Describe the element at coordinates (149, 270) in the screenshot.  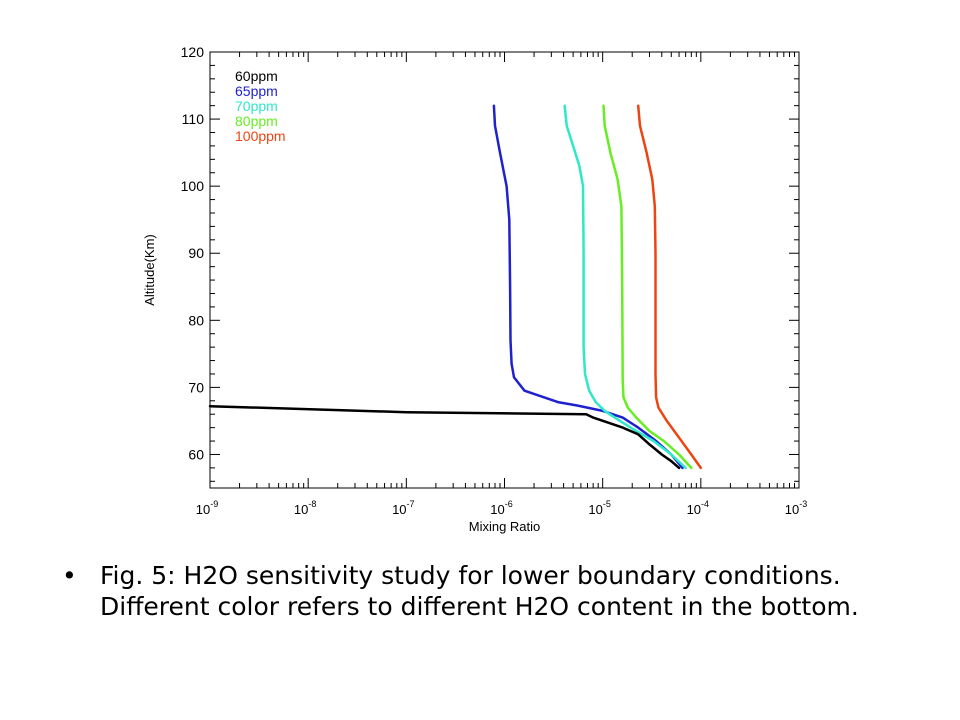
I see `y-axis-label: Altitude(Km)` at that location.